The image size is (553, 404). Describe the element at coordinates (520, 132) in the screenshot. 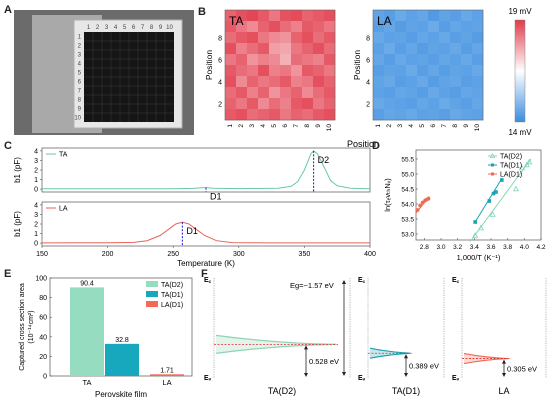

I see `colorbar-min-label: 14 mV` at that location.